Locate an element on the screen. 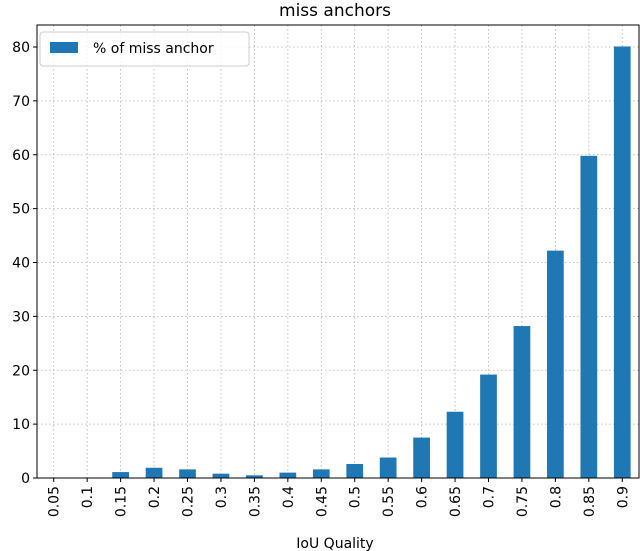  y-tick-label: 40 is located at coordinates (21, 264).